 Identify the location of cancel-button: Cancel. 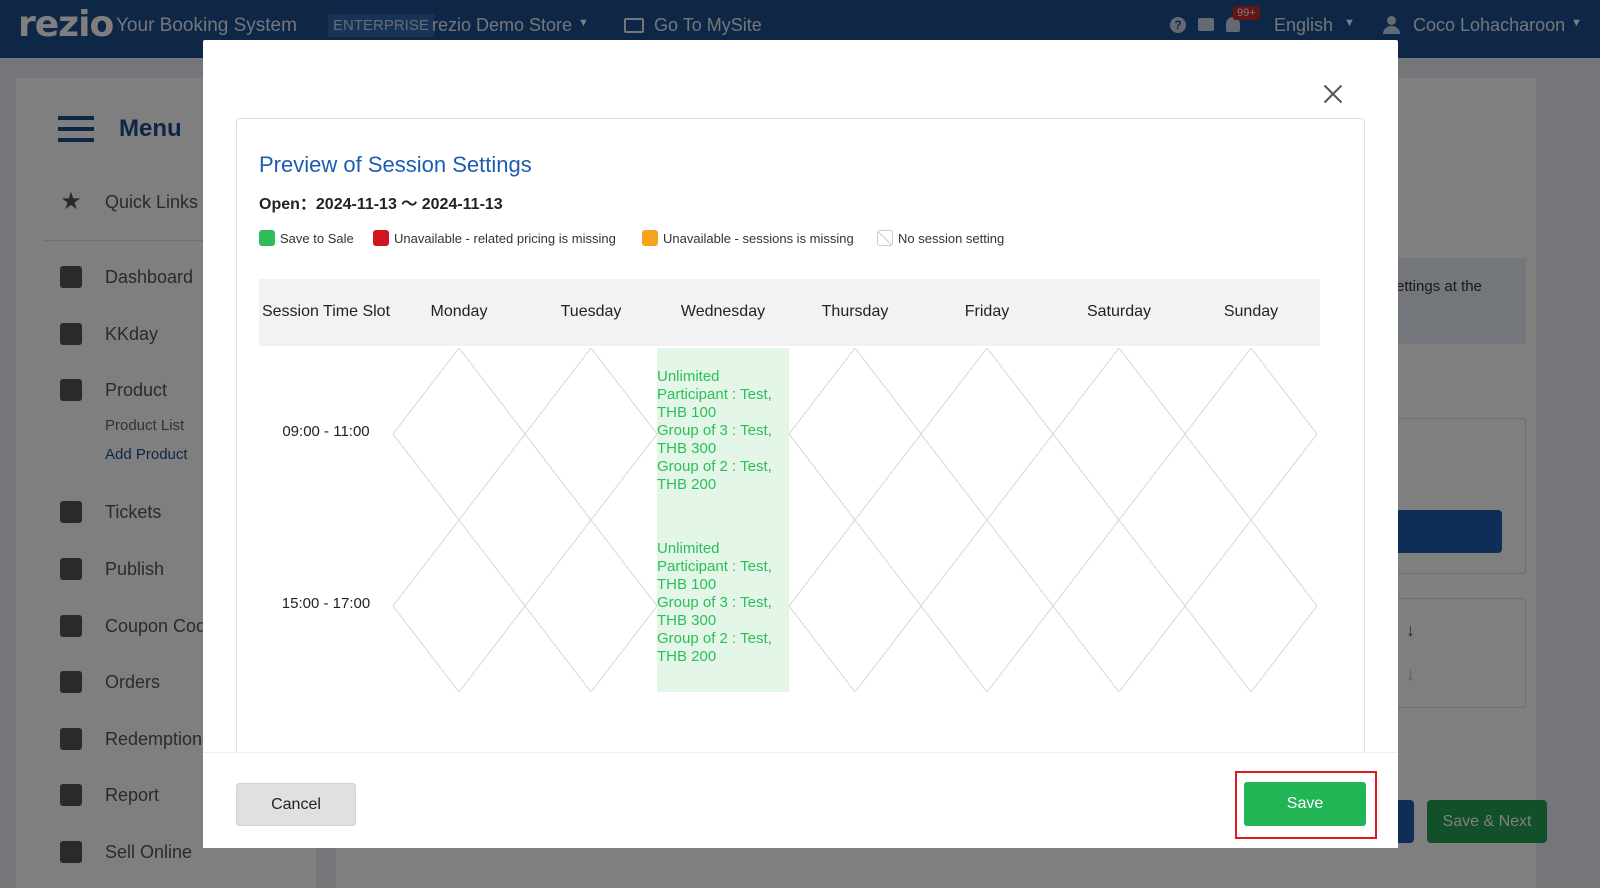
(296, 804).